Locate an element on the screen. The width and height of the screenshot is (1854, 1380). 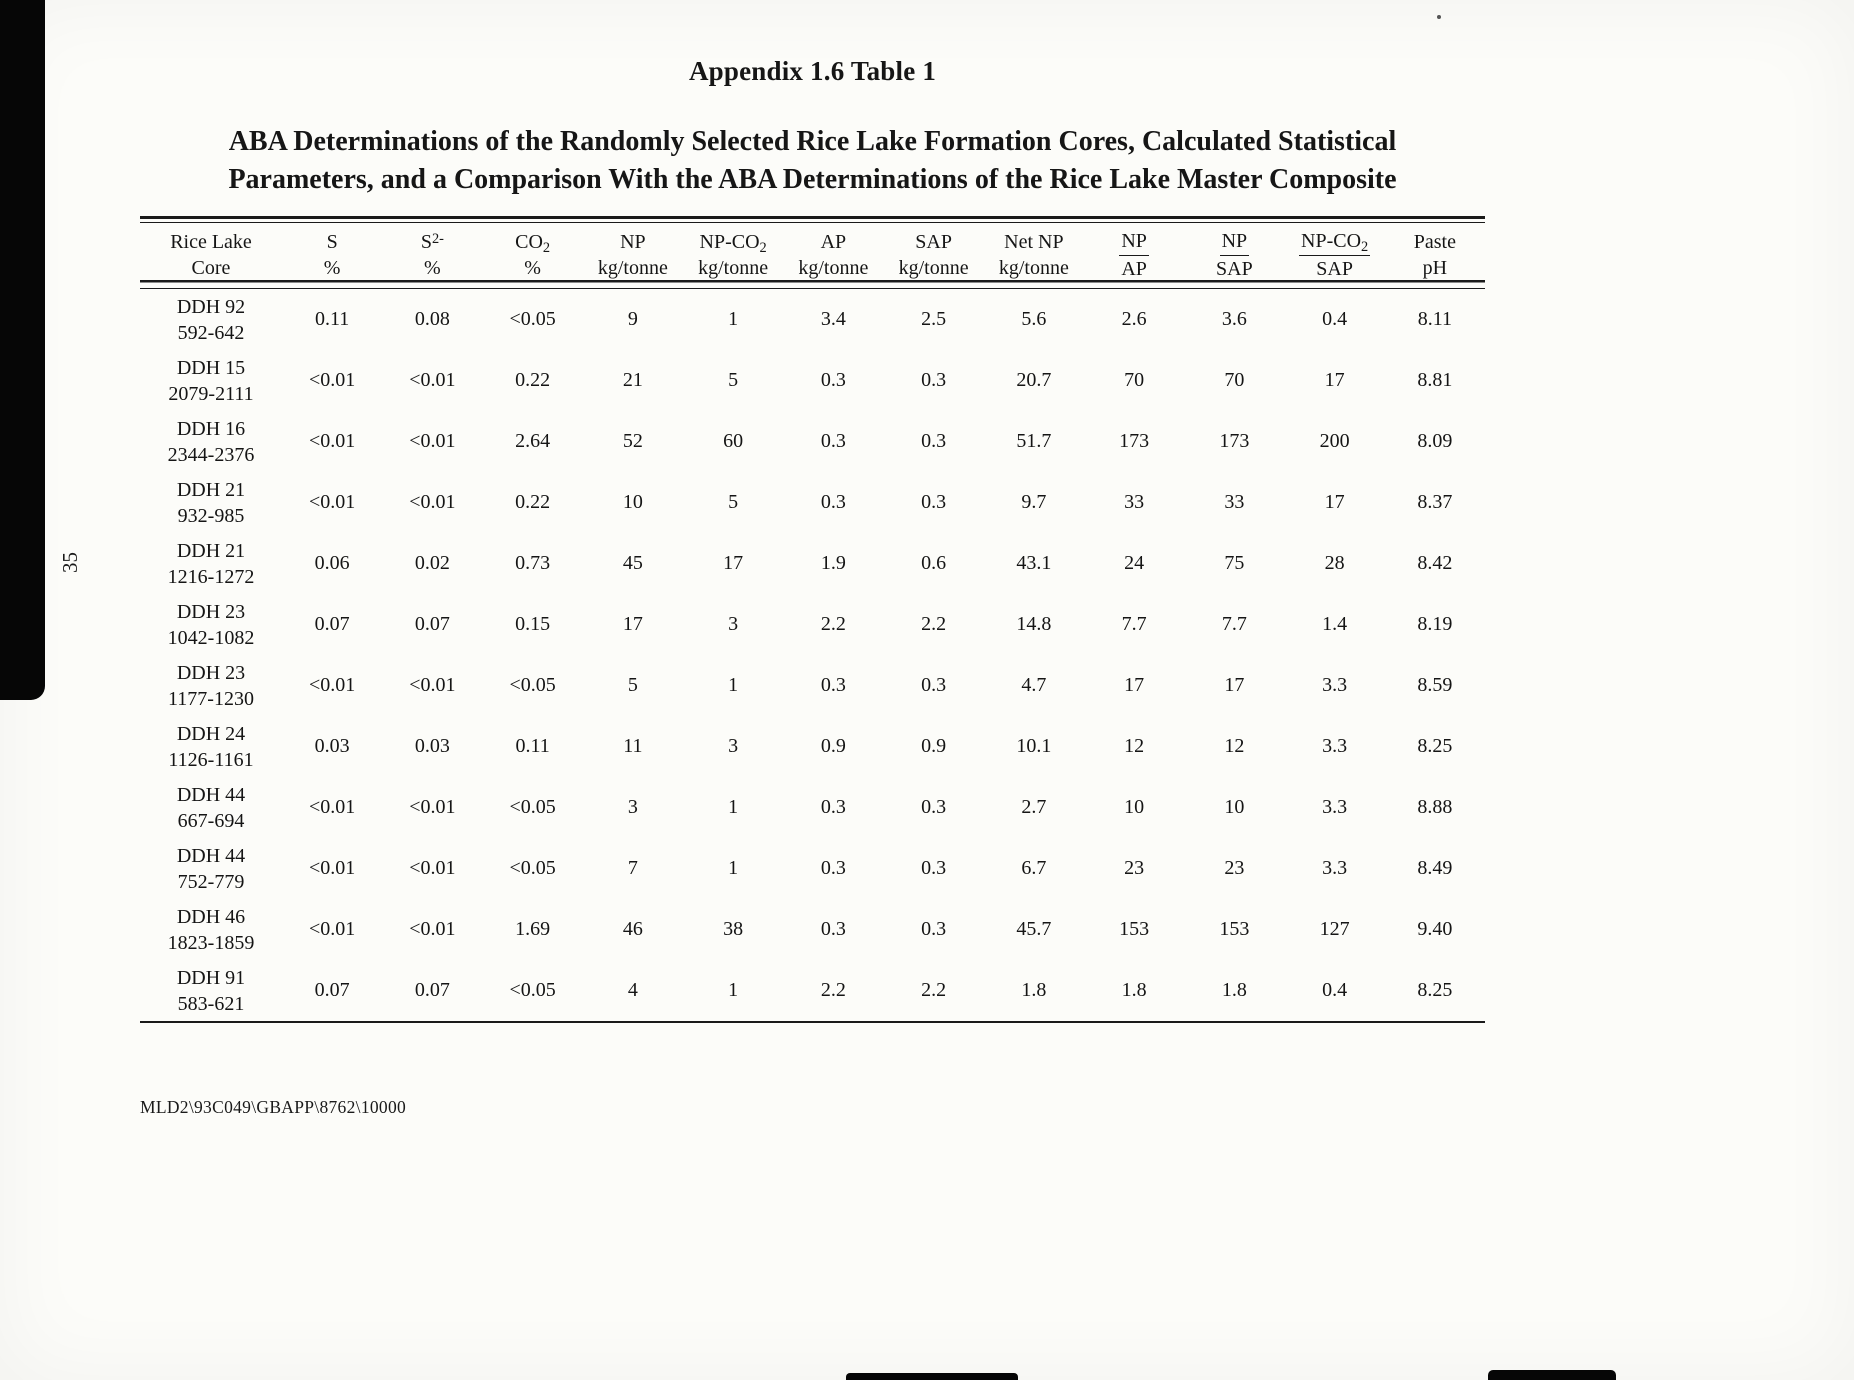
value-cell: 127 is located at coordinates (1334, 929).